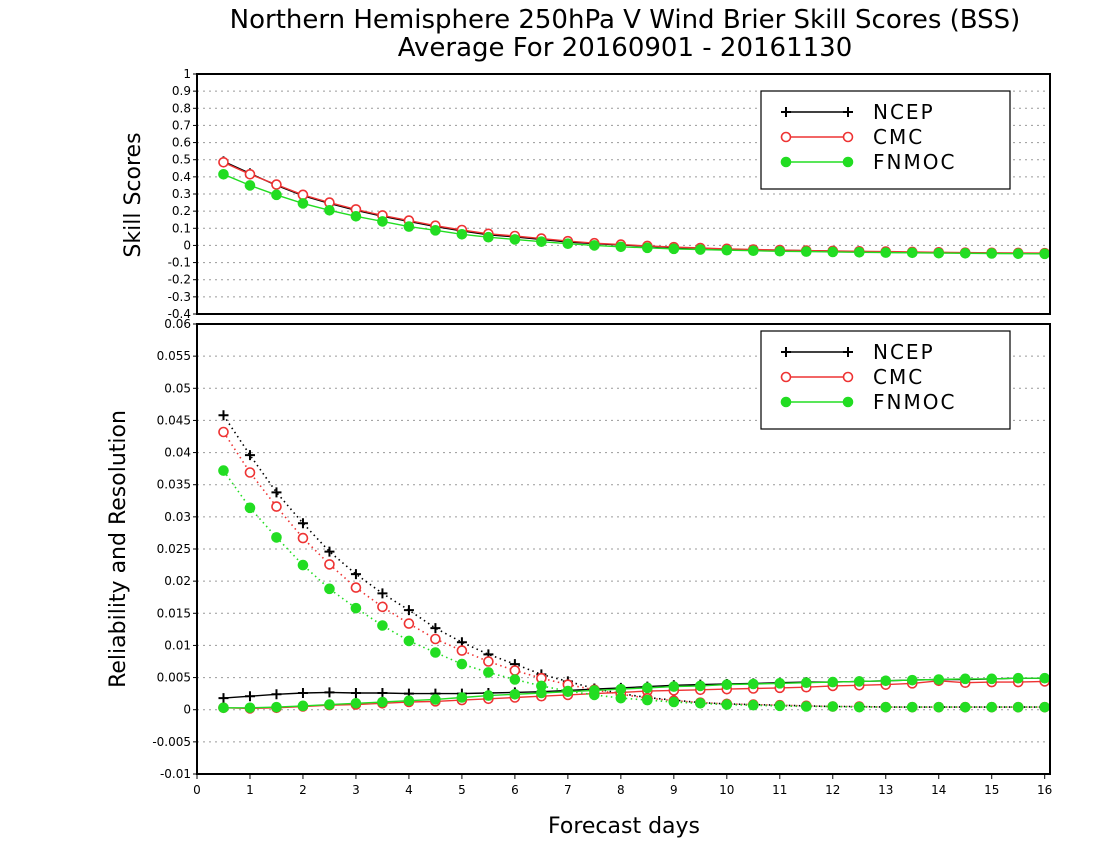  I want to click on y-tick-label: 0.03, so click(177, 517).